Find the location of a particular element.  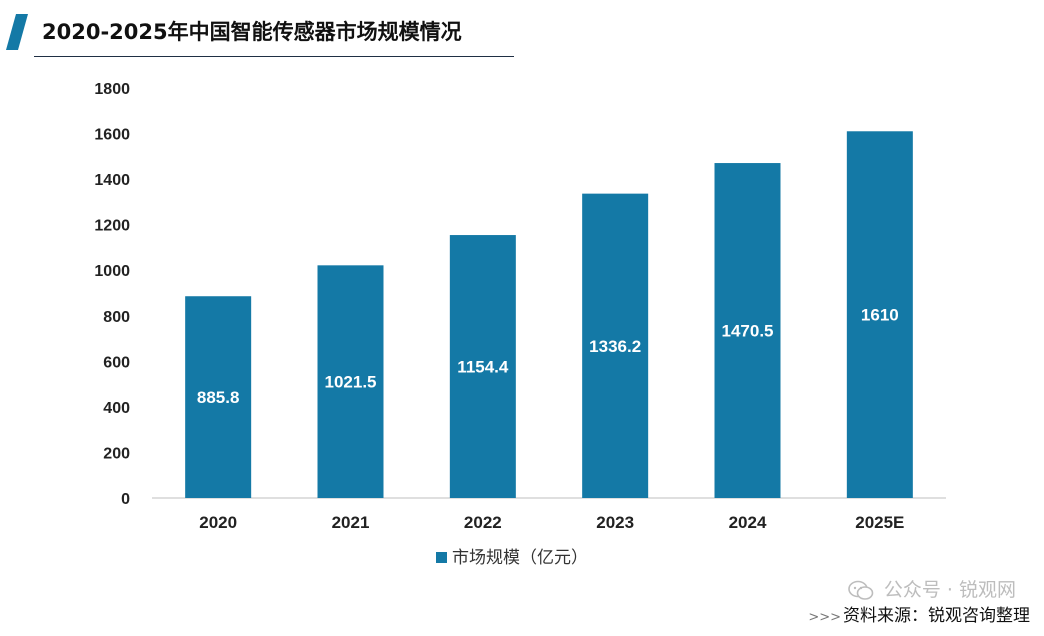

y-tick-label: 1000 is located at coordinates (112, 271).